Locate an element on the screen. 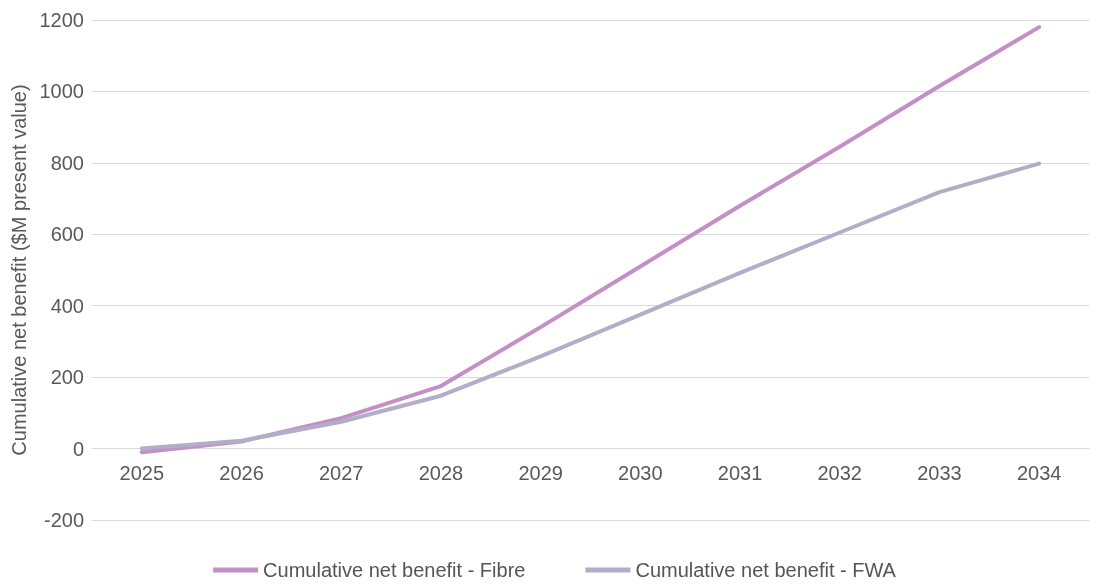 The height and width of the screenshot is (585, 1109). x-tick-label: 2027 is located at coordinates (341, 472).